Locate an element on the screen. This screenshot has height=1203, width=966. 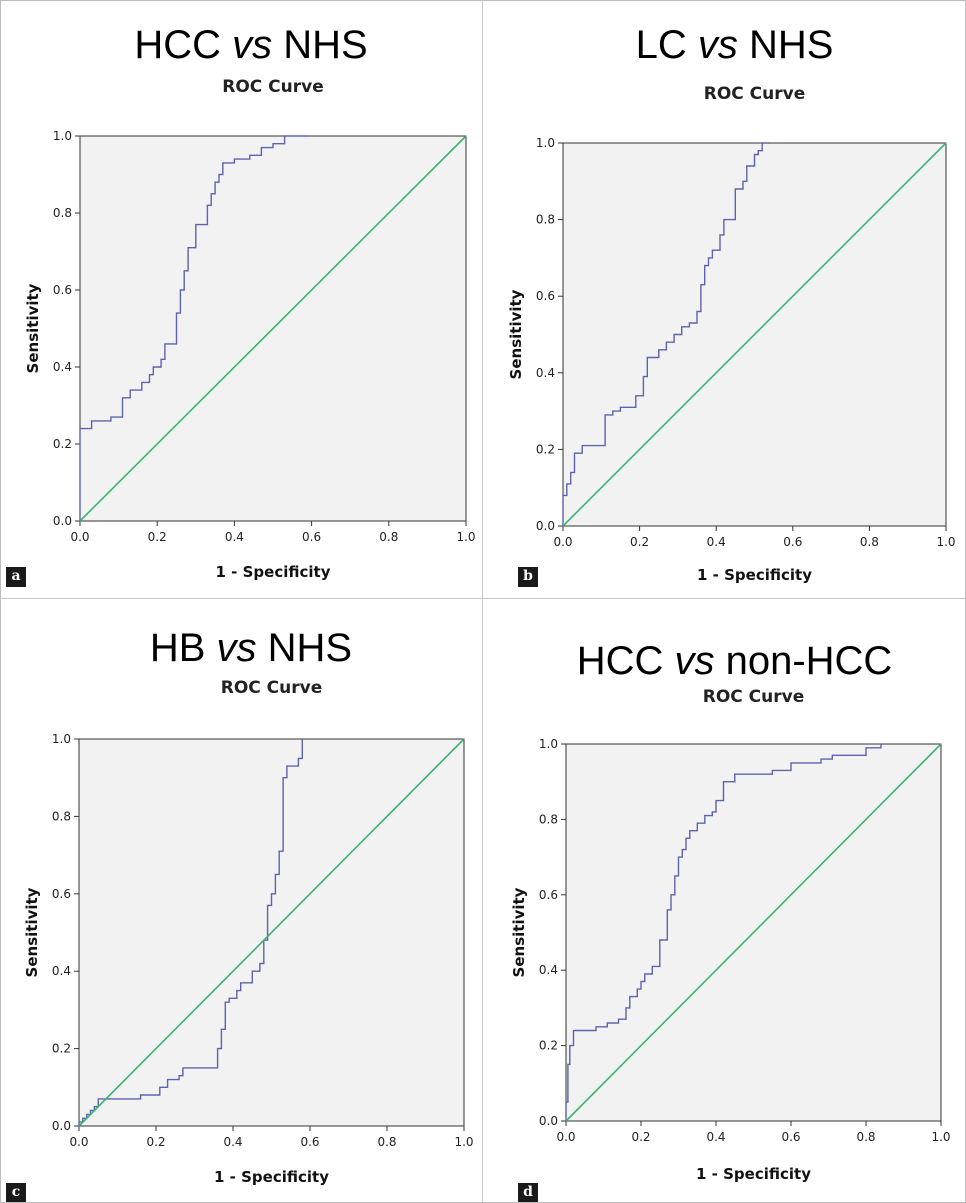
roc-curve-line-c is located at coordinates (190, 932).